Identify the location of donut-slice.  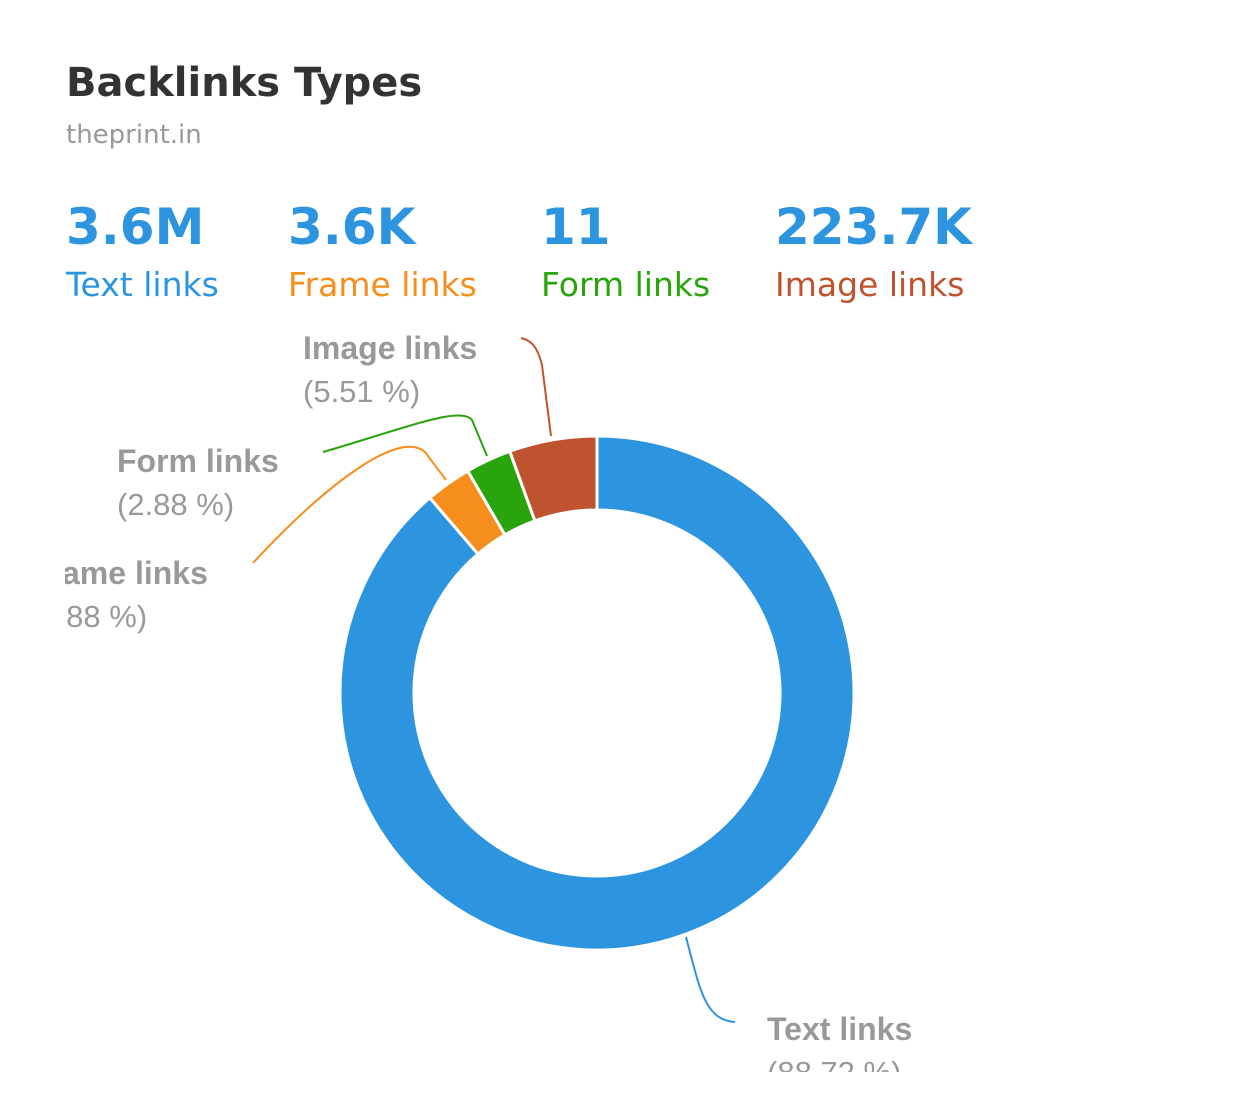
(553, 478).